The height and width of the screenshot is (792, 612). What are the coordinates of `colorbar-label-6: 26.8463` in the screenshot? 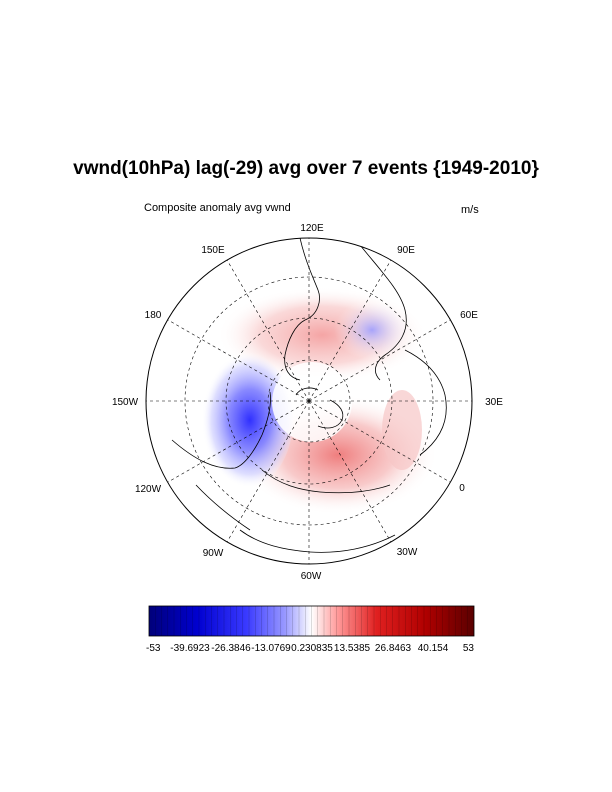 It's located at (393, 648).